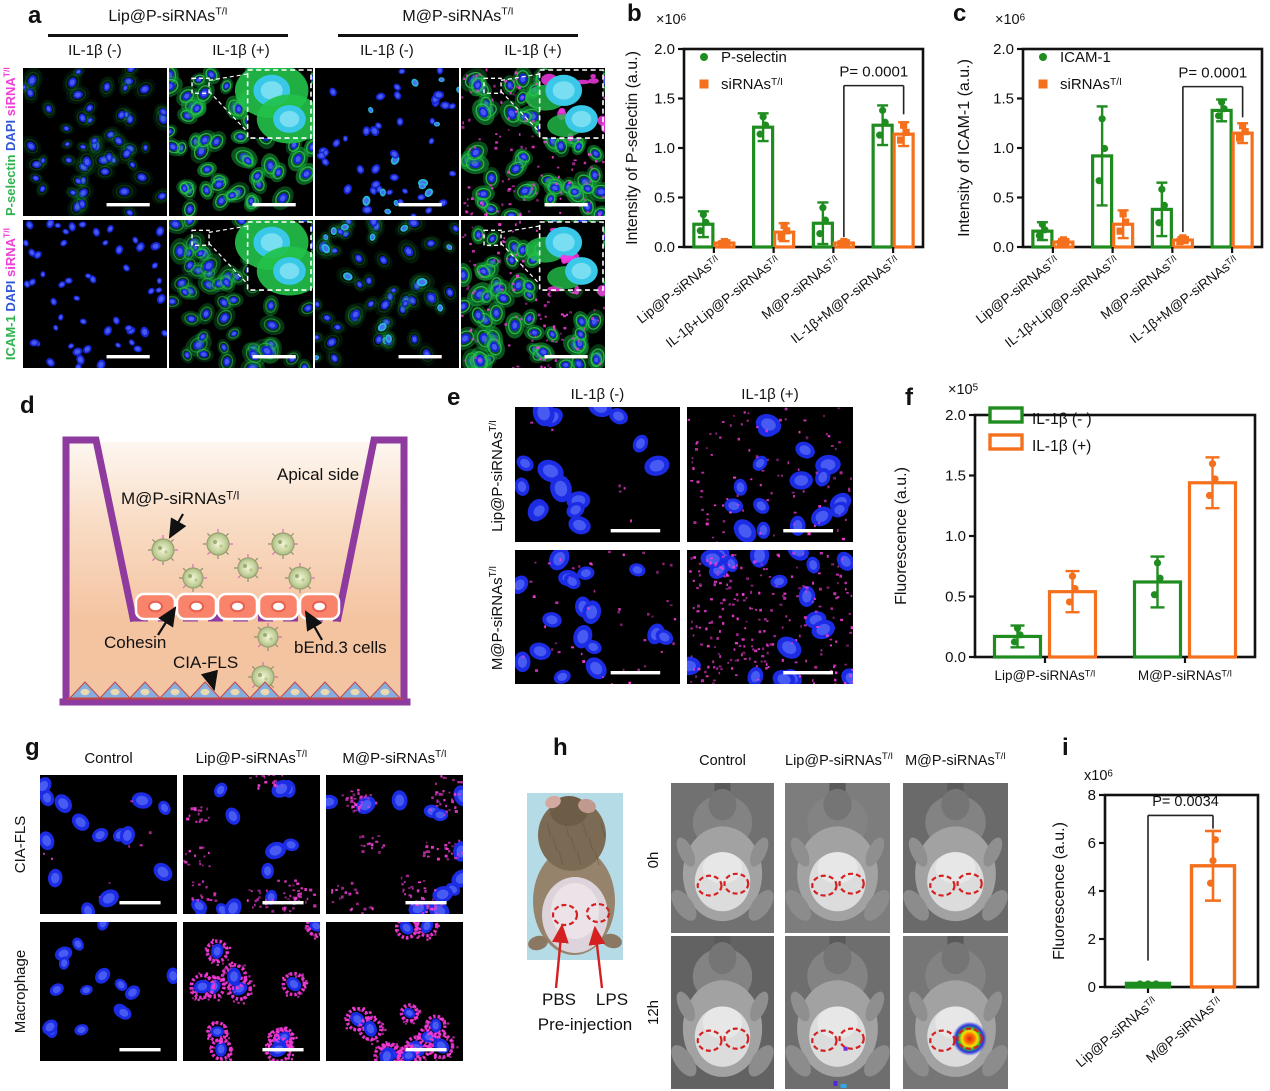  What do you see at coordinates (955, 760) in the screenshot?
I see `panel-h-col-header: M@P-siRNAsT/I` at bounding box center [955, 760].